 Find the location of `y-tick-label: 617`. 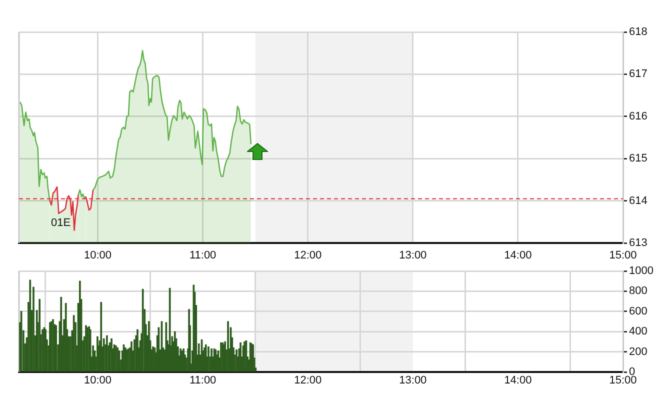

y-tick-label: 617 is located at coordinates (638, 74).